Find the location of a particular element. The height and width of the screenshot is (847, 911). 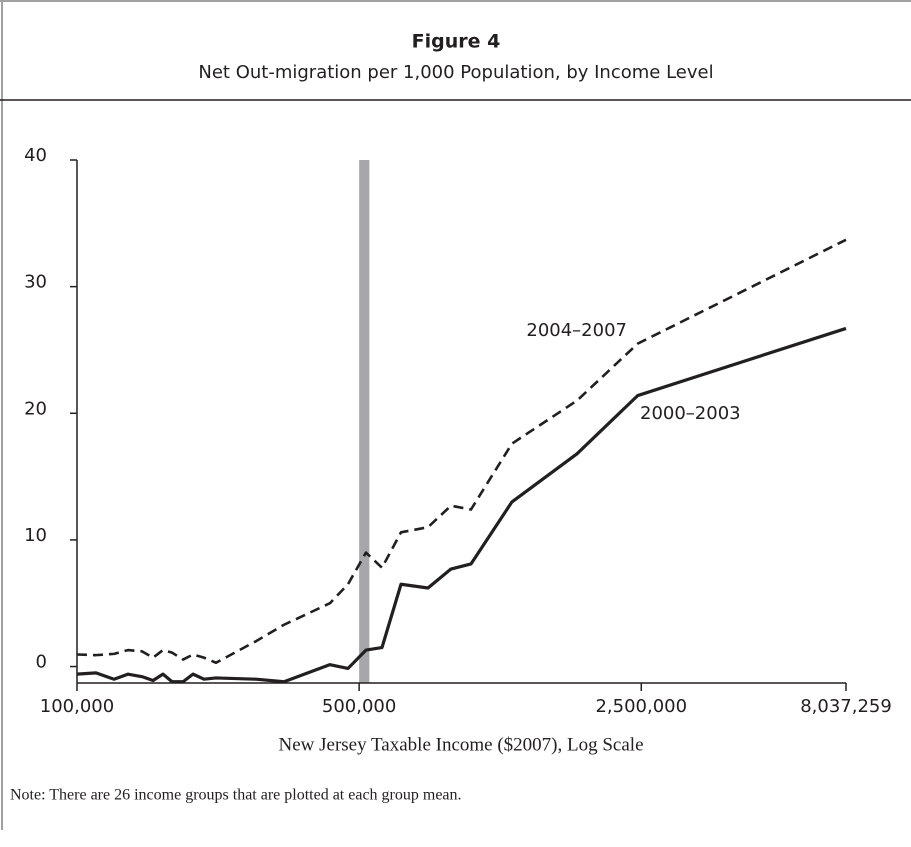

x-tick-label: 2,500,000 is located at coordinates (641, 706).